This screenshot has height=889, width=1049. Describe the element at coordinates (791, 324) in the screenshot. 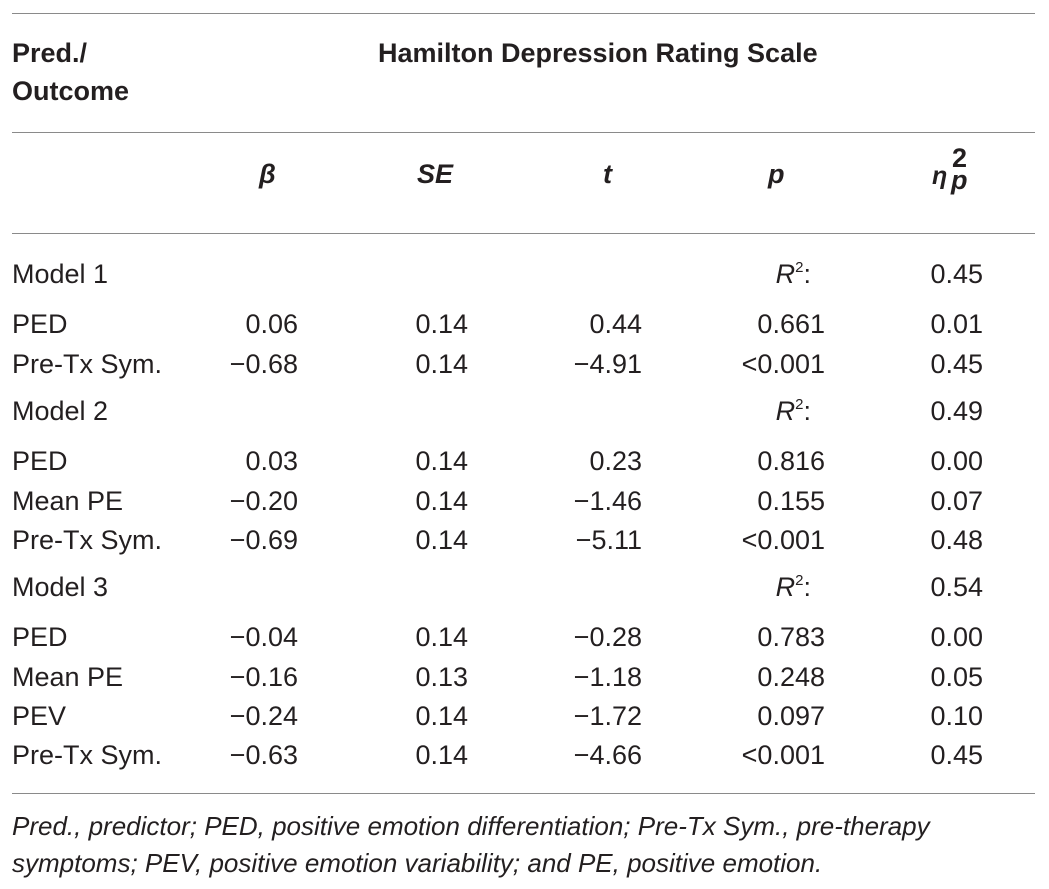

I see `cell-p: 0.661` at that location.